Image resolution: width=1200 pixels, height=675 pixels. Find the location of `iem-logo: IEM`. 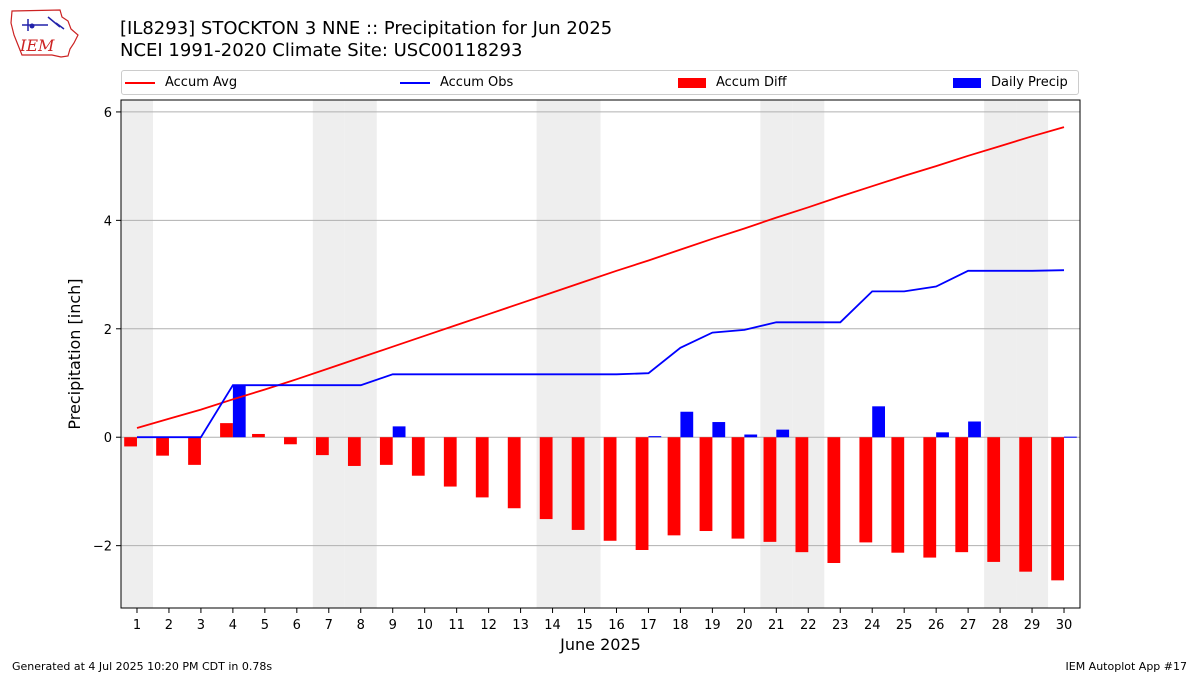

iem-logo: IEM is located at coordinates (44, 34).